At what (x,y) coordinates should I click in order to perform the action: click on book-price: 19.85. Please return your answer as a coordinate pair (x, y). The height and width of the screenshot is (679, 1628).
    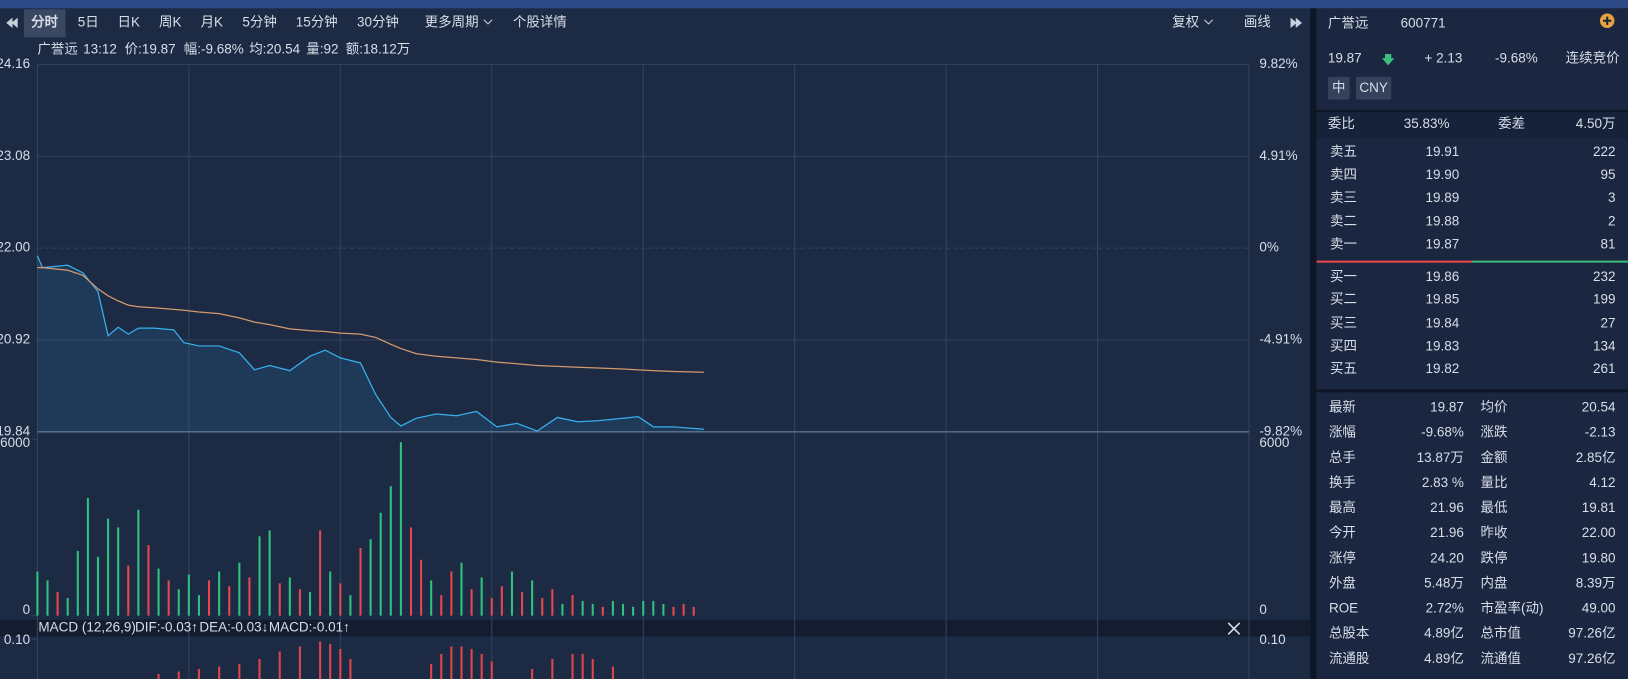
    Looking at the image, I should click on (1443, 299).